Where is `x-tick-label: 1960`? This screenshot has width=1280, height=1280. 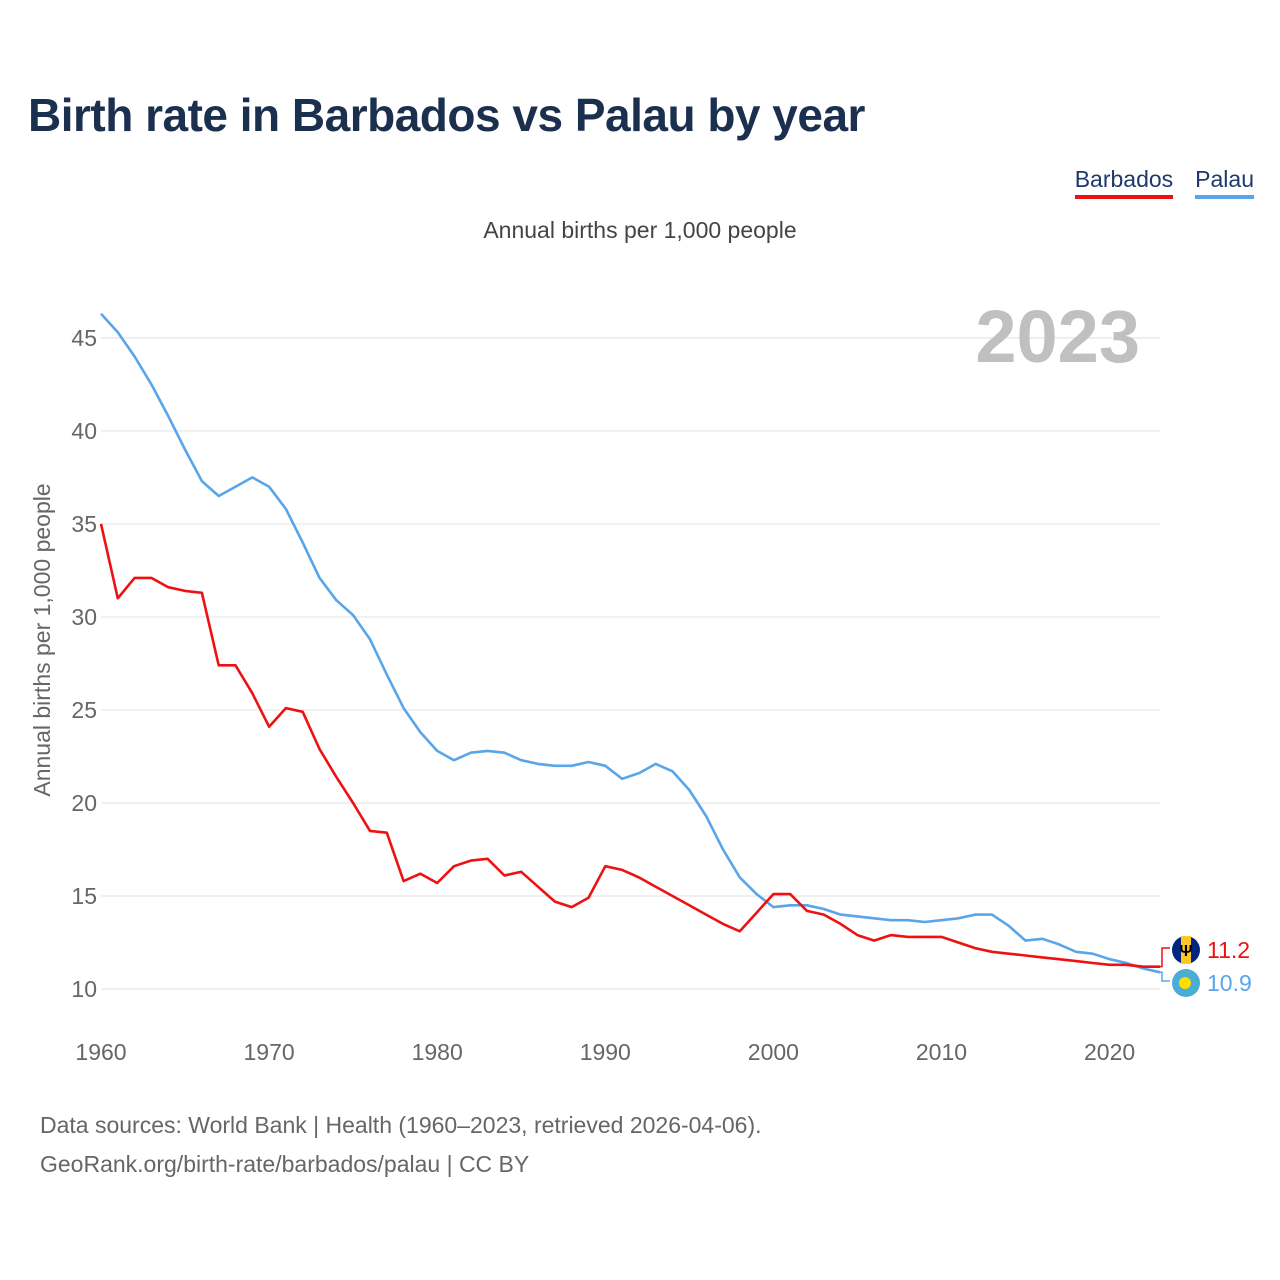
x-tick-label: 1960 is located at coordinates (100, 1052).